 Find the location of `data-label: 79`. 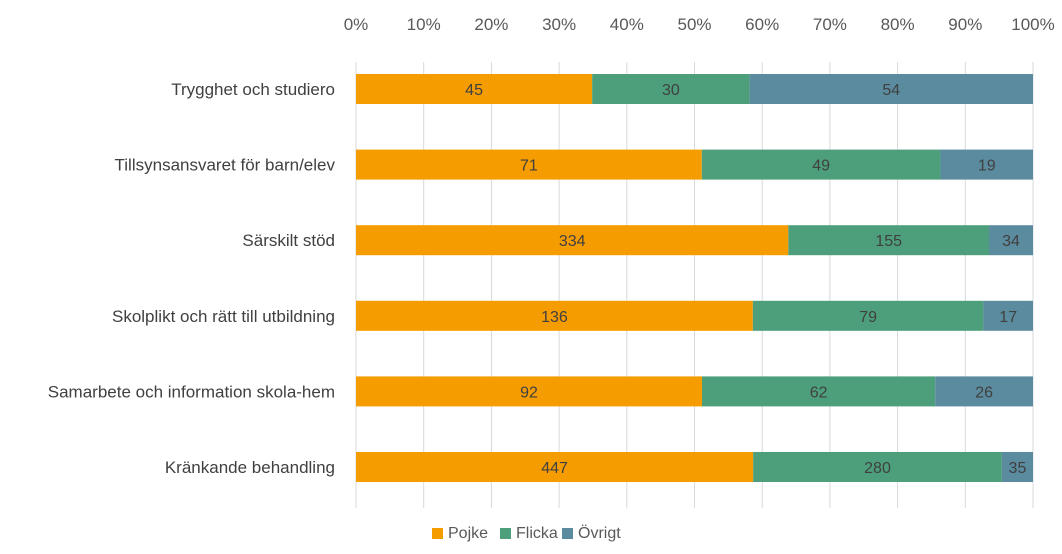

data-label: 79 is located at coordinates (868, 317).